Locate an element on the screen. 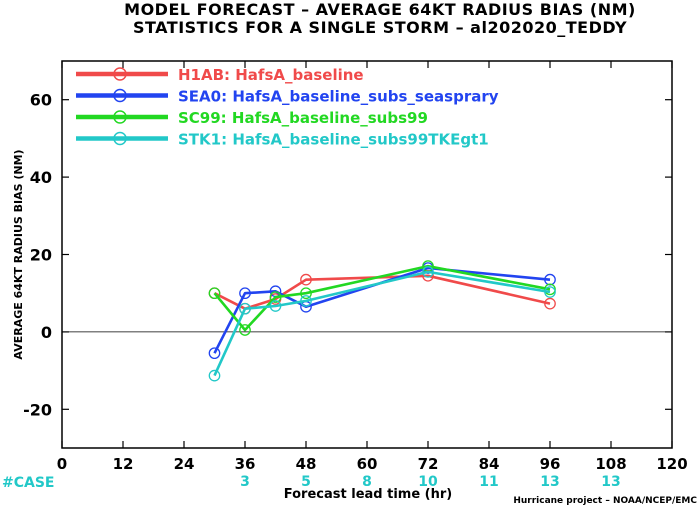  y-tick-label: 60 is located at coordinates (41, 100).